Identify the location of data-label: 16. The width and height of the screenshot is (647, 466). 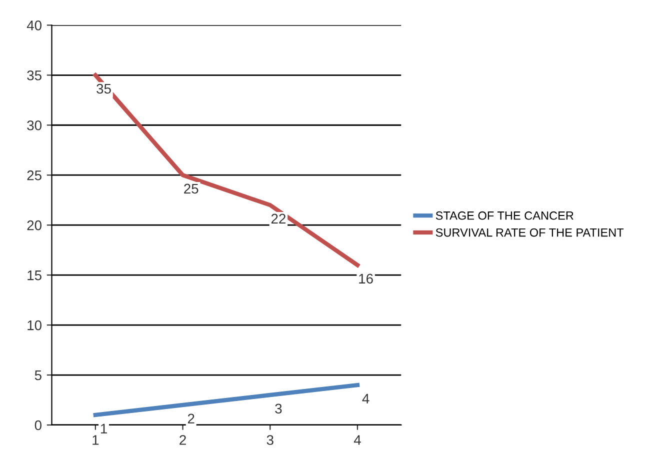
(366, 279).